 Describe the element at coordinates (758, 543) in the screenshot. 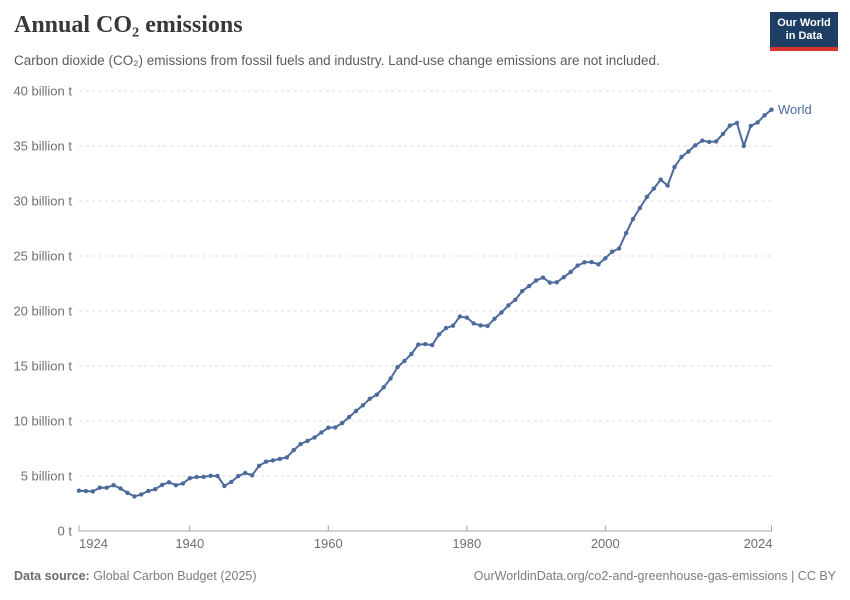

I see `x-tick-label: 2024` at that location.